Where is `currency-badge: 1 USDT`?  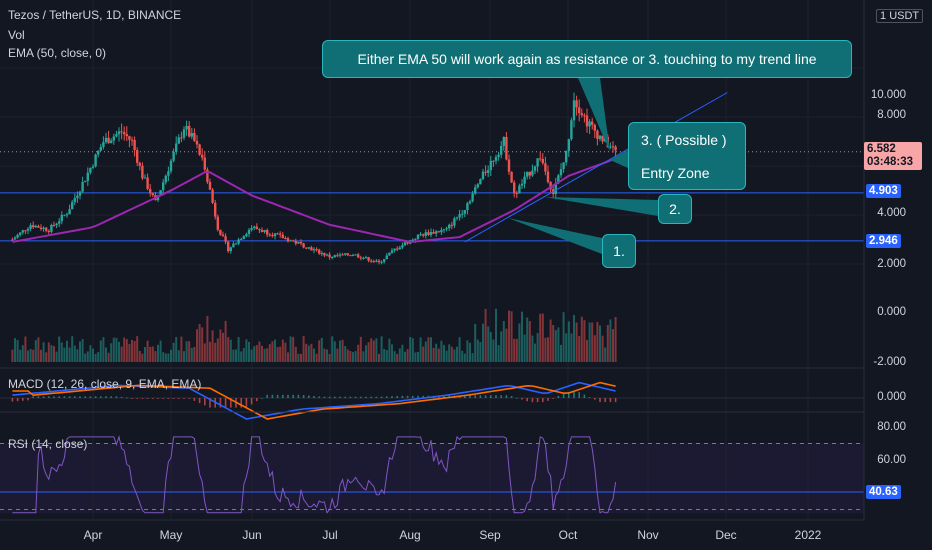
currency-badge: 1 USDT is located at coordinates (900, 16).